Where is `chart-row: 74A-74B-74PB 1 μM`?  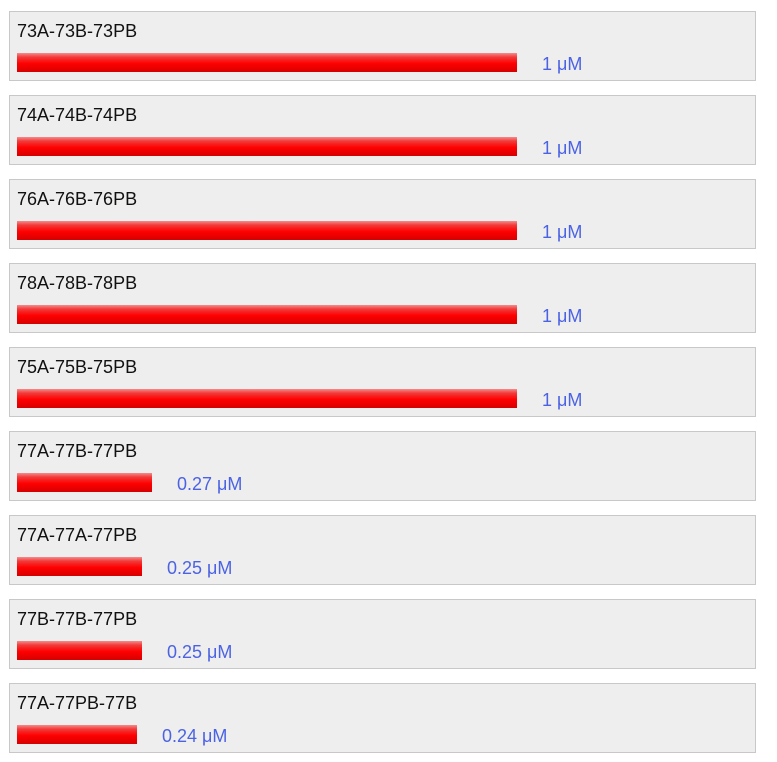
chart-row: 74A-74B-74PB 1 μM is located at coordinates (382, 130).